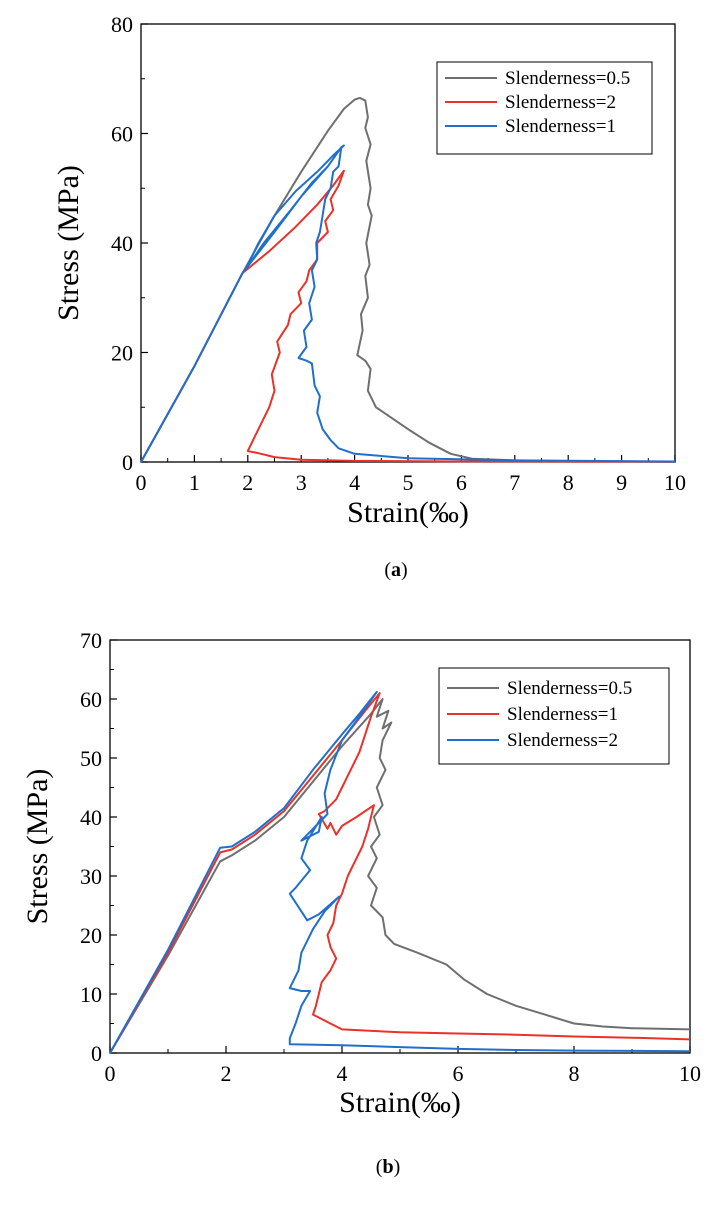  I want to click on panel-label: (b), so click(388, 1167).